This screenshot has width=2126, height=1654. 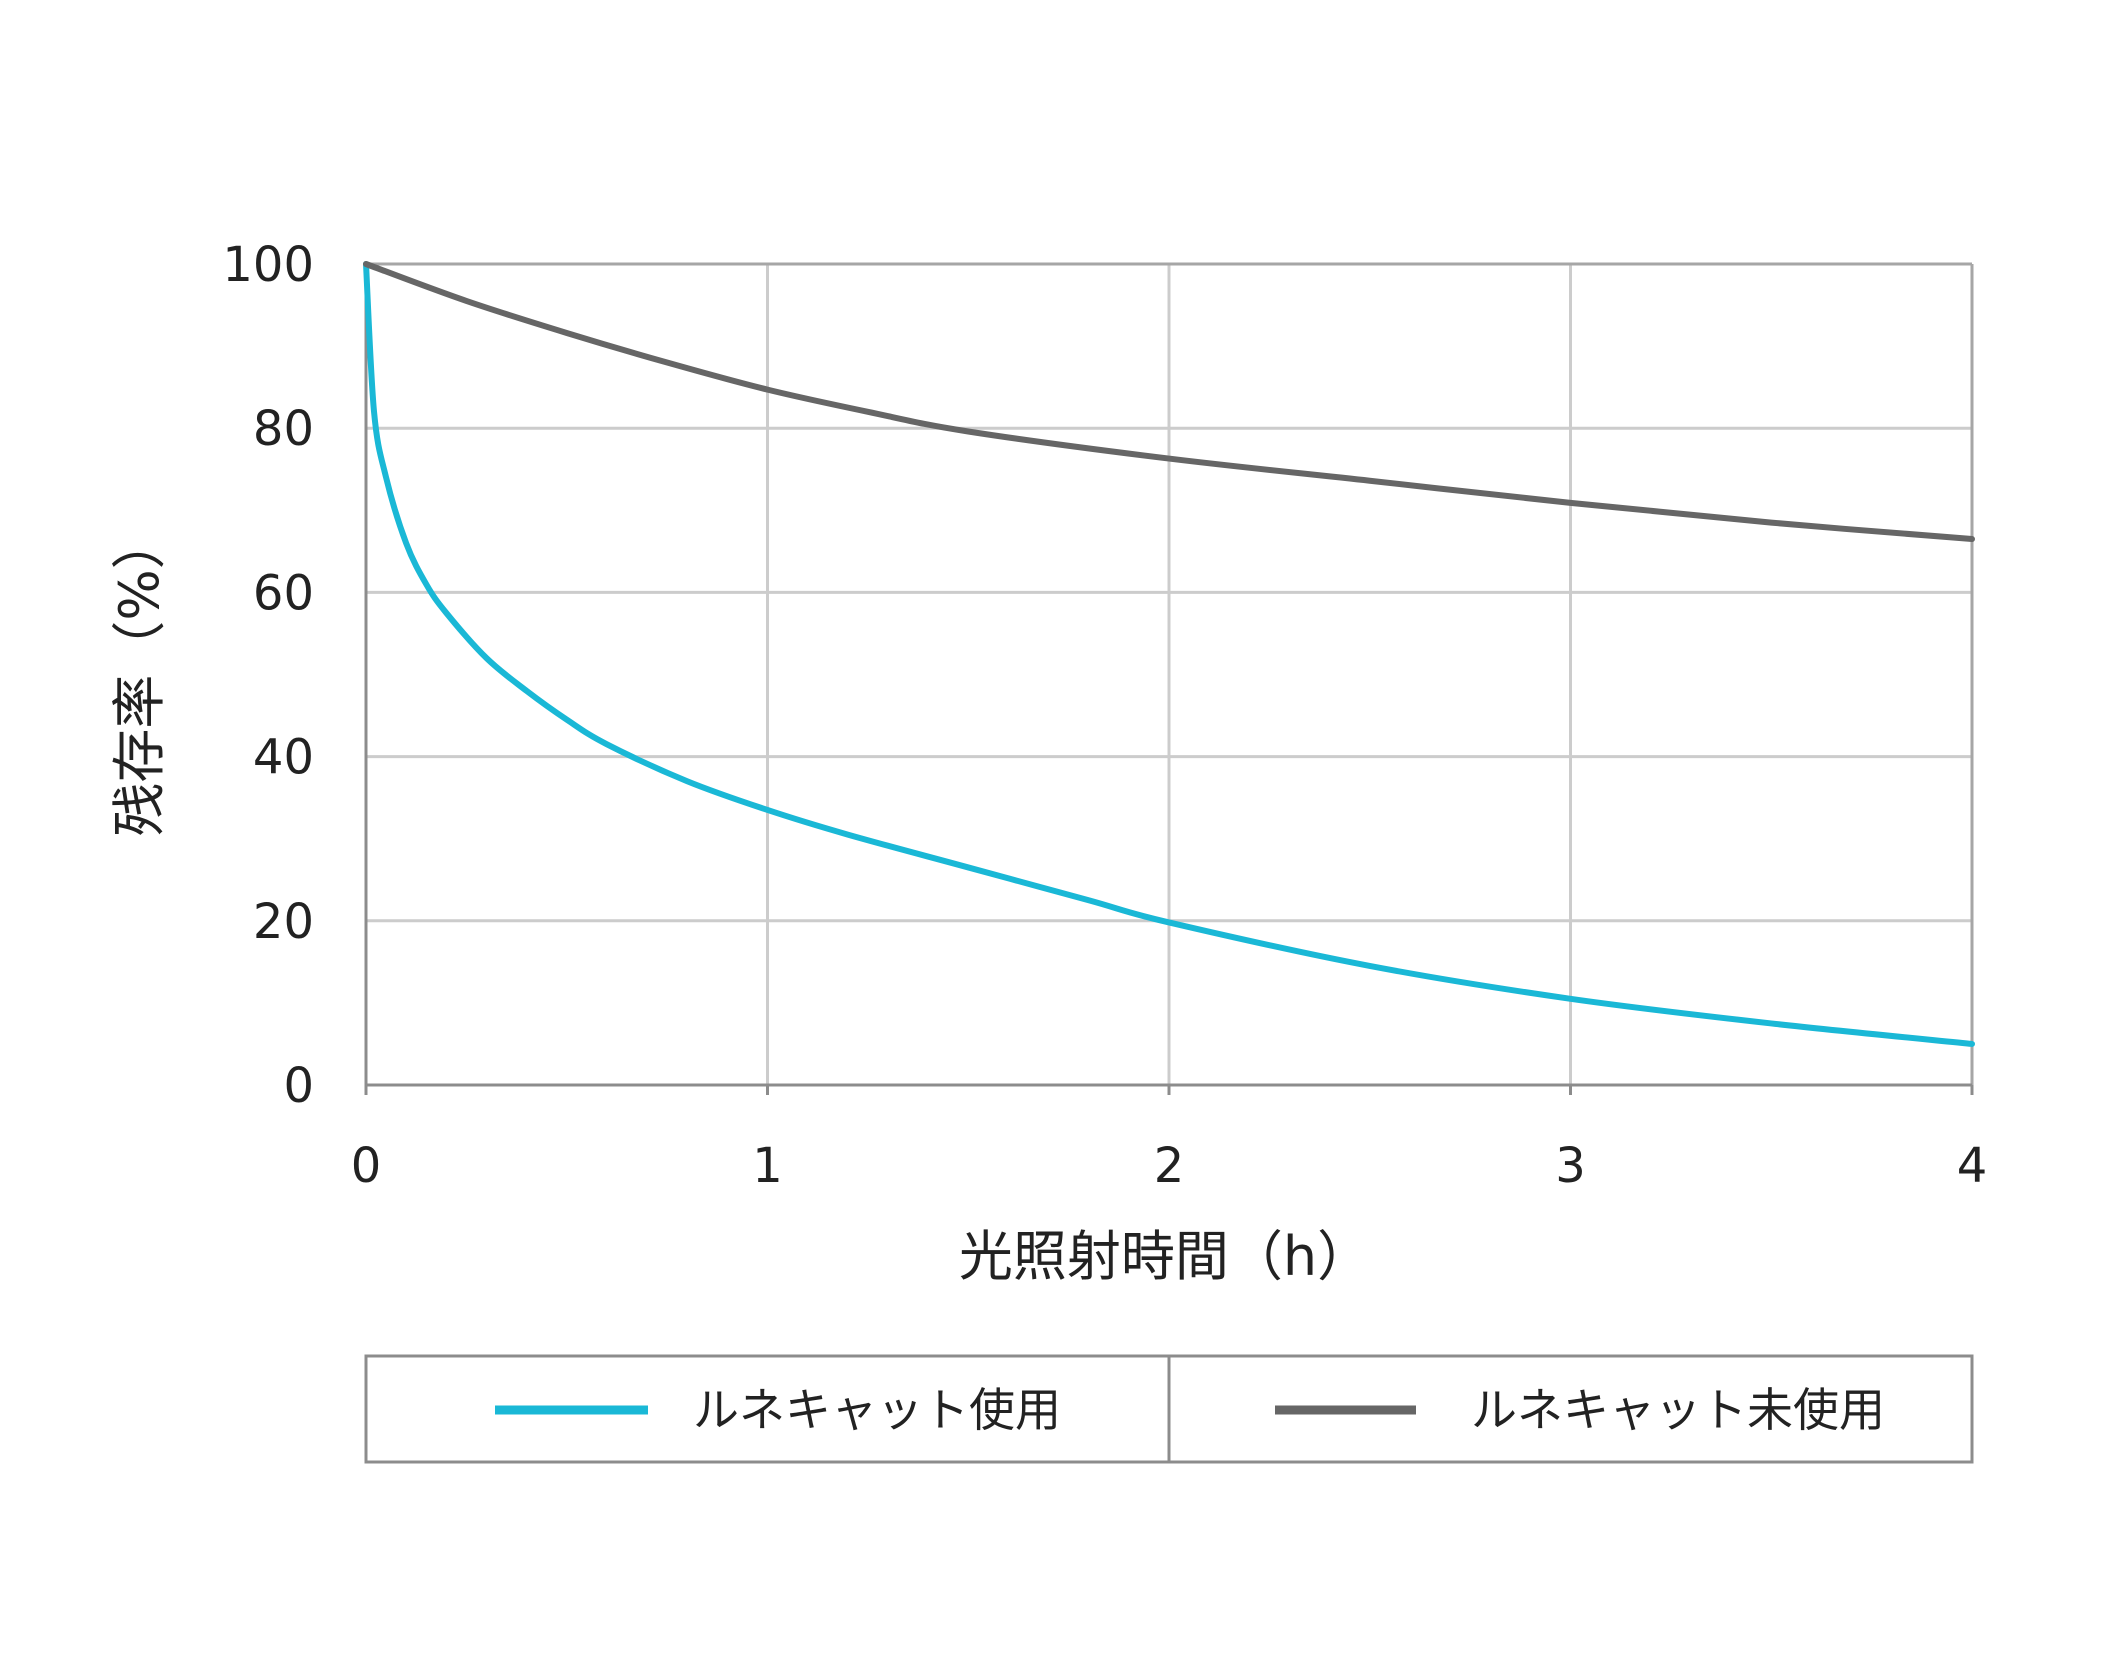 I want to click on legend-label-series-2: ルネキャット未使用, so click(x=1678, y=1410).